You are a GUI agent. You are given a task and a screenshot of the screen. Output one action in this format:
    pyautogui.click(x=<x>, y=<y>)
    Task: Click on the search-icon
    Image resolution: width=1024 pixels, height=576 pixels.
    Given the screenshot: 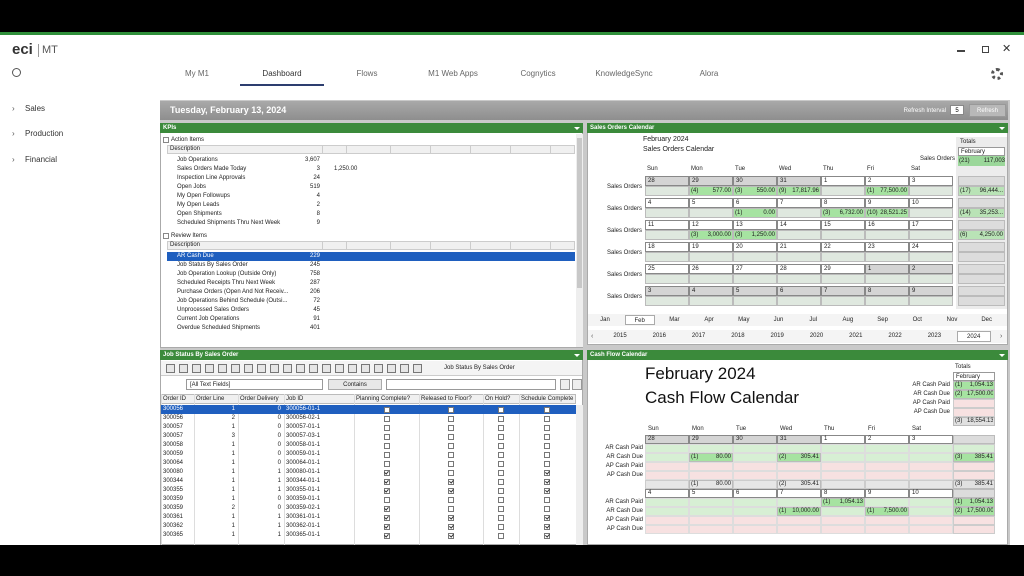 What is the action you would take?
    pyautogui.click(x=16, y=72)
    